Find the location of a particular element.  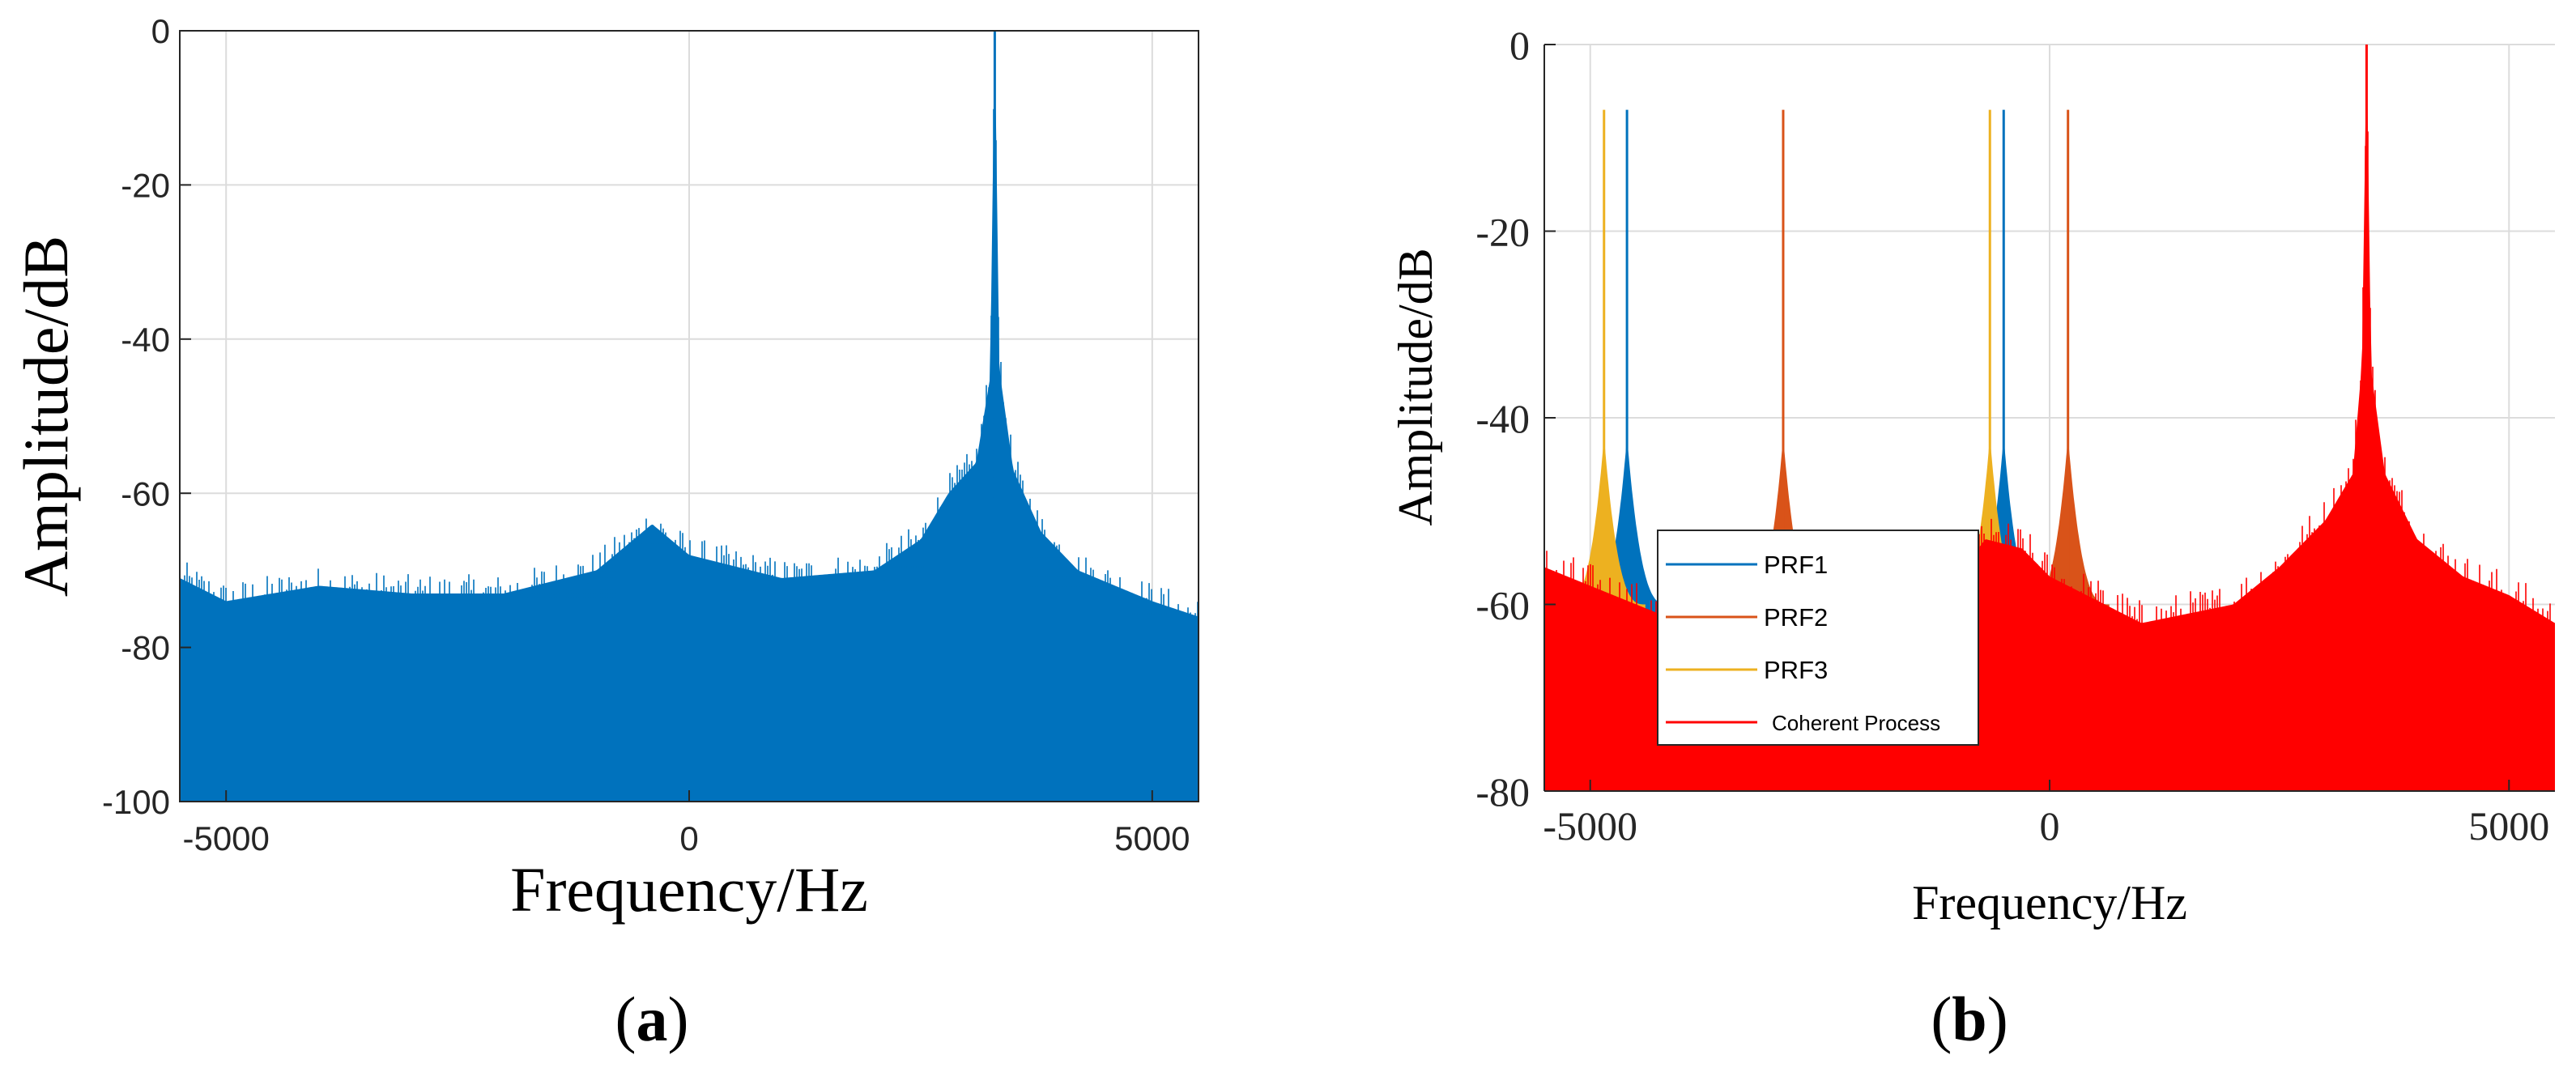

legend-box is located at coordinates (1818, 638).